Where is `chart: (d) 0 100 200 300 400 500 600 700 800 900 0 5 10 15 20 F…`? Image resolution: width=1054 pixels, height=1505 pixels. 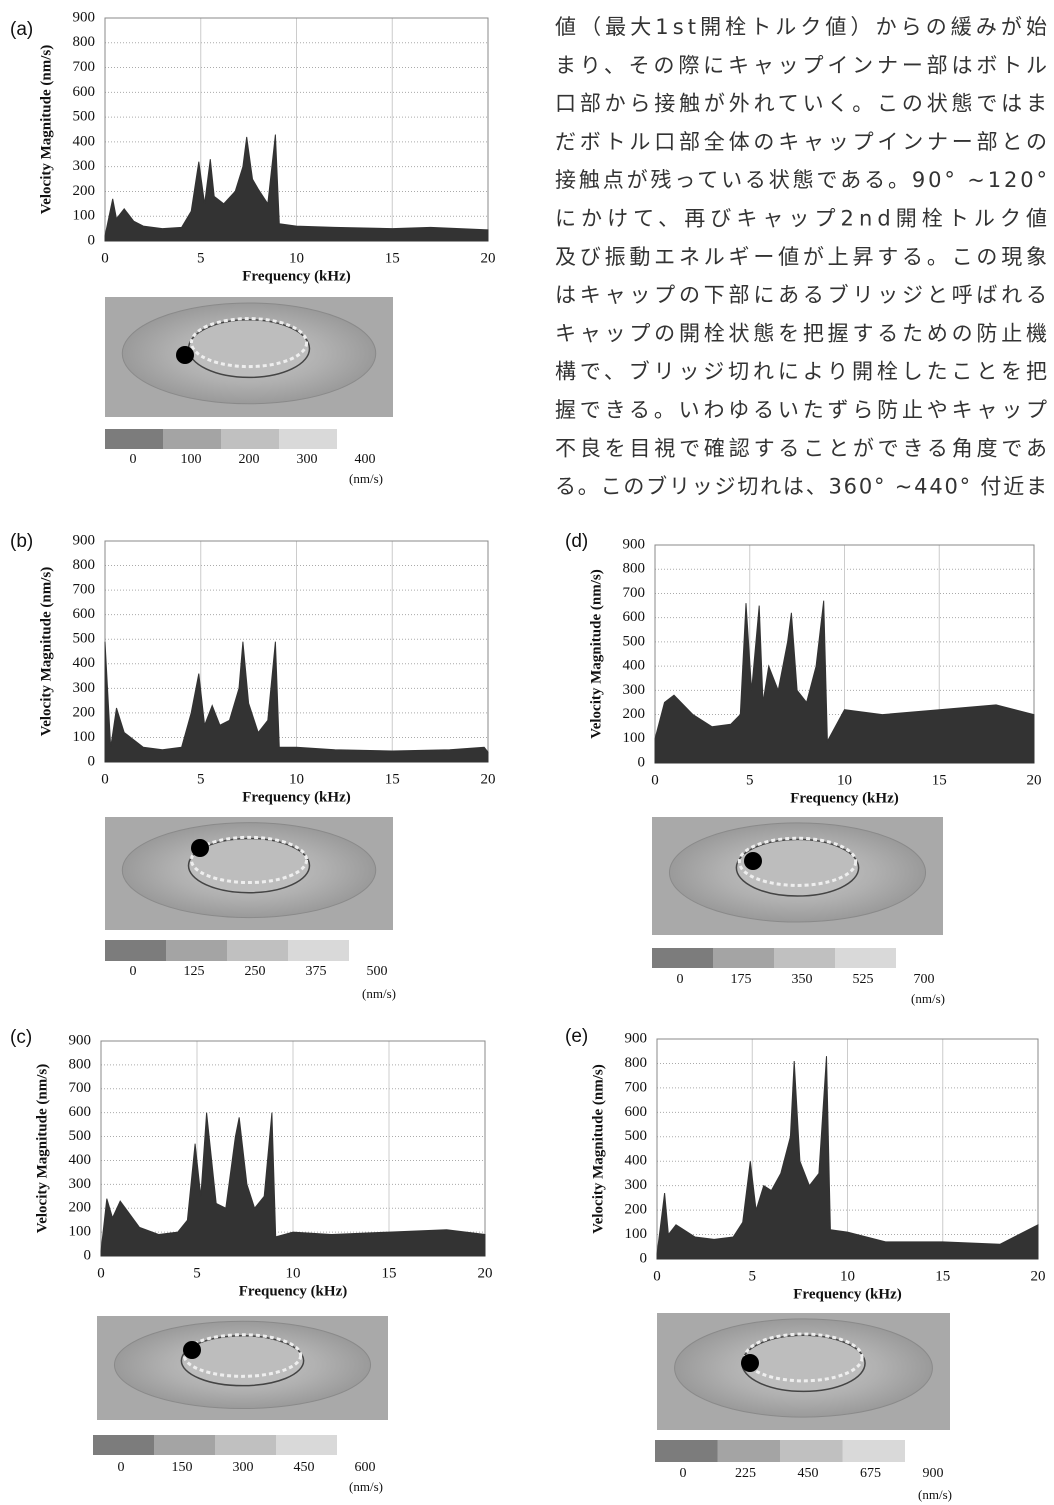 chart: (d) 0 100 200 300 400 500 600 700 800 900 0 5 10 15 20 F… is located at coordinates (803, 768).